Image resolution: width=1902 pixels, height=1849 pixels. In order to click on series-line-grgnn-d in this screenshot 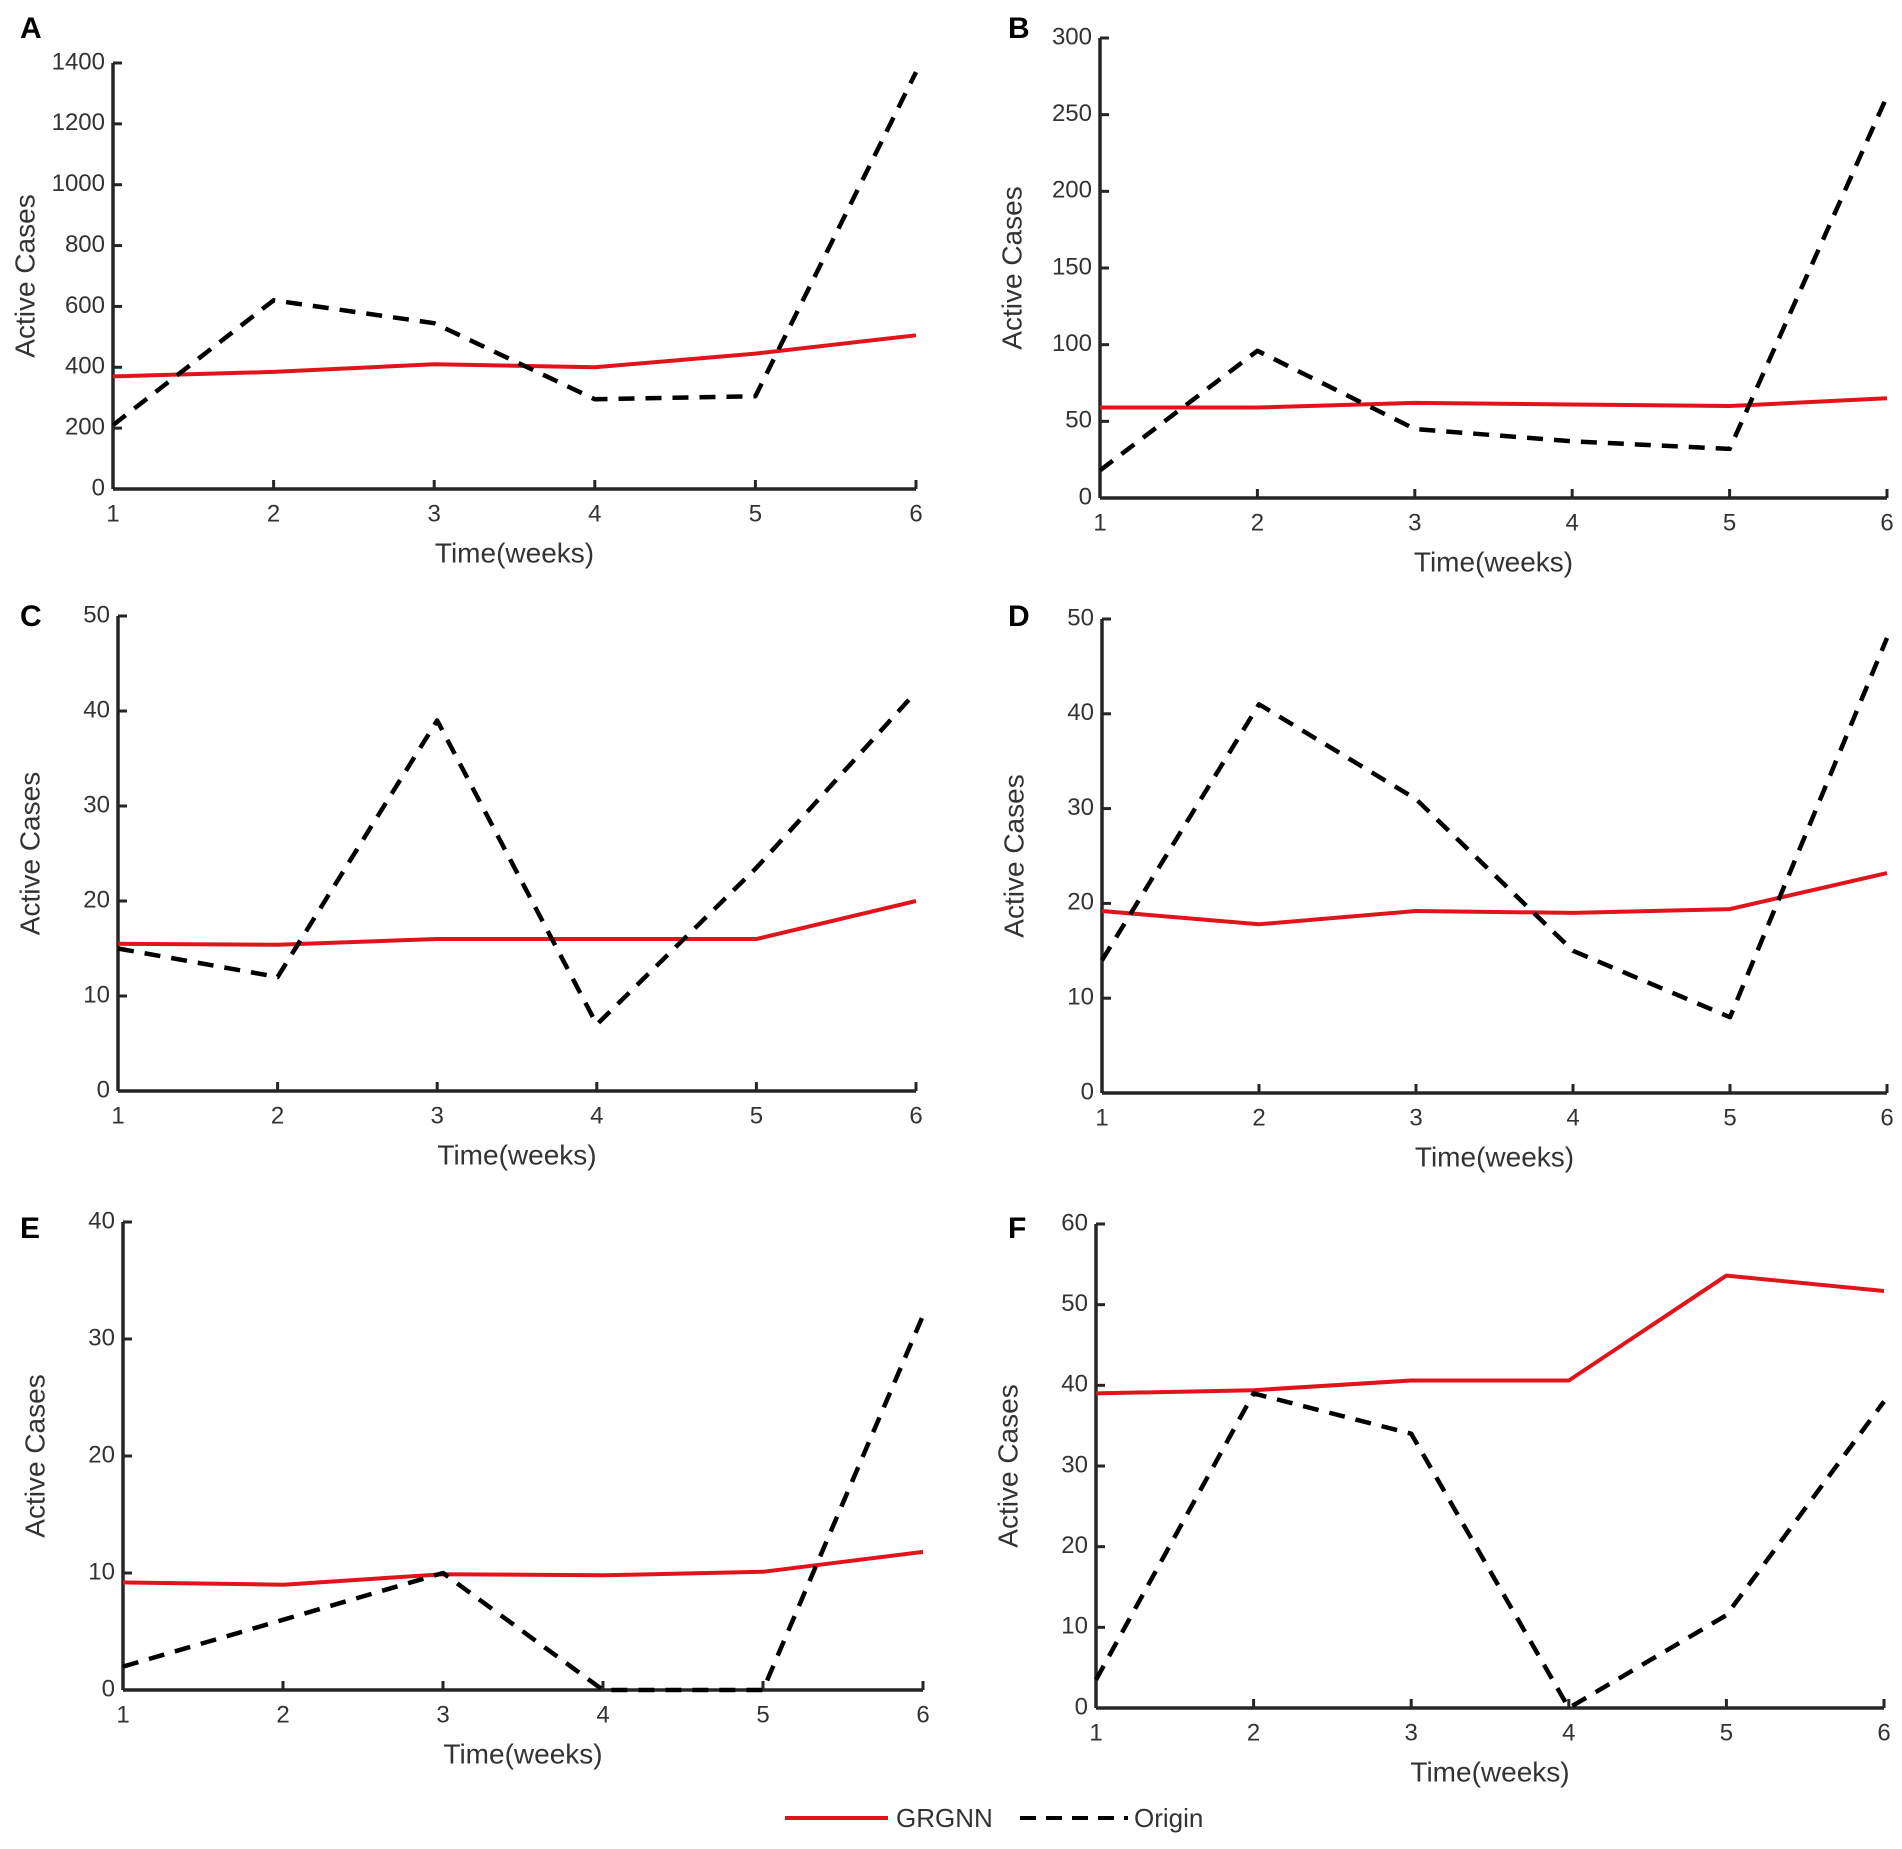, I will do `click(1494, 899)`.